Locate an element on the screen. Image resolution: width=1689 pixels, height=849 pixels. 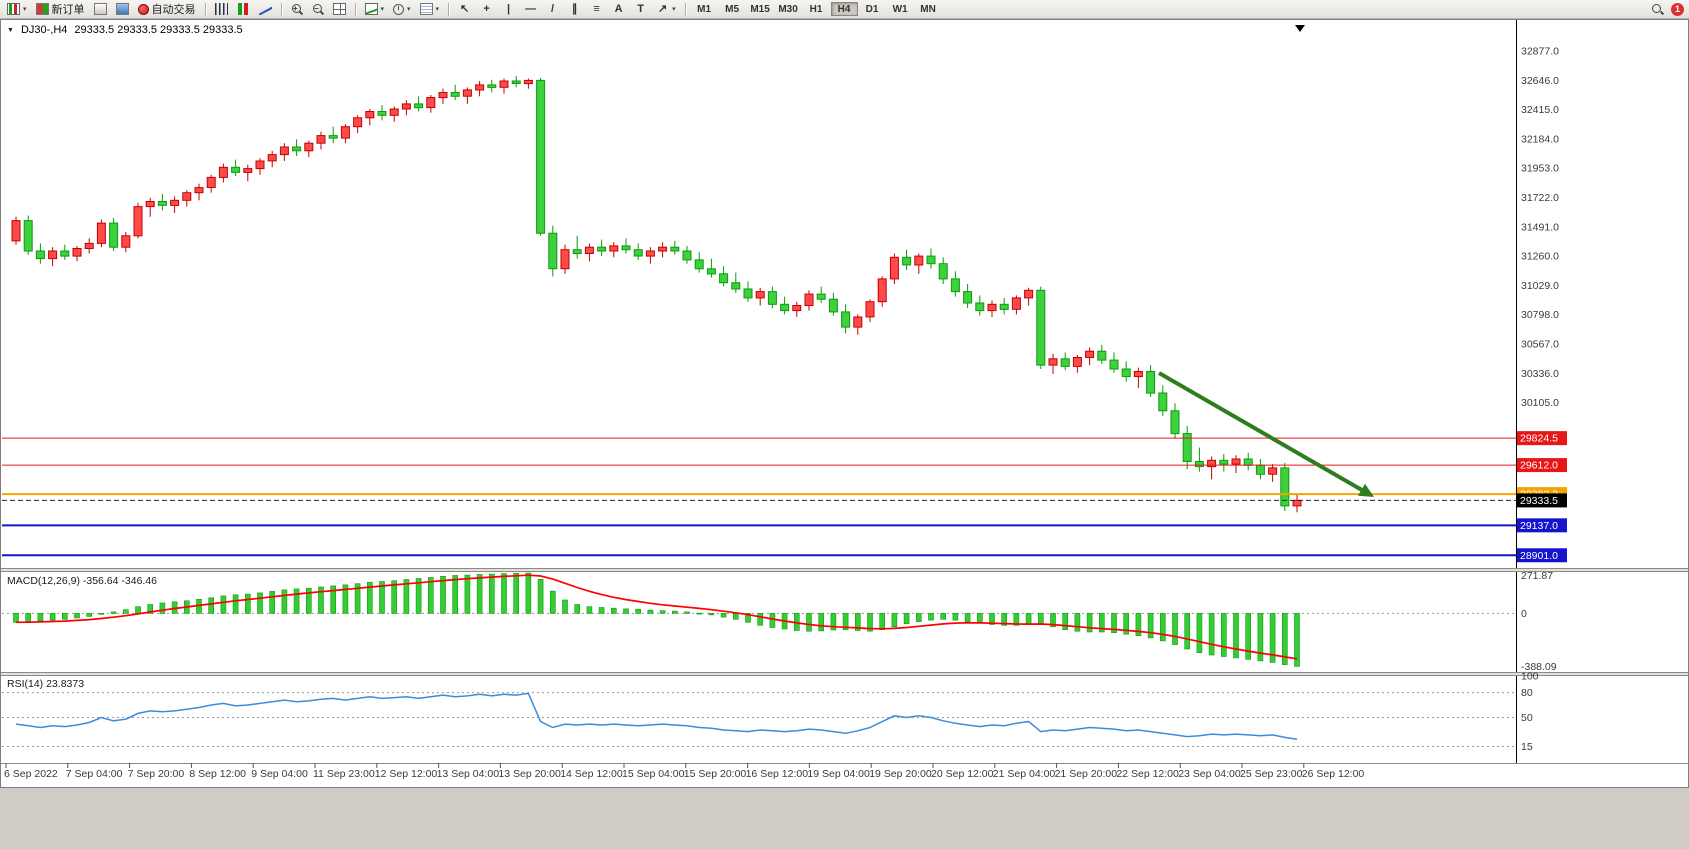
bar-chart-icon is located at coordinates (221, 9).